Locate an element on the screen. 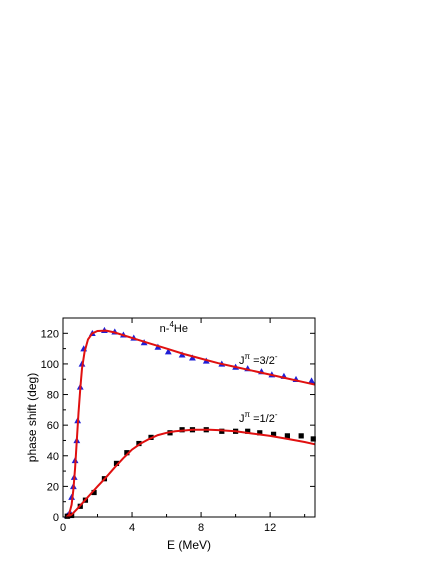 The width and height of the screenshot is (436, 564). j-1-2-label: Jπ =1/2- is located at coordinates (258, 417).